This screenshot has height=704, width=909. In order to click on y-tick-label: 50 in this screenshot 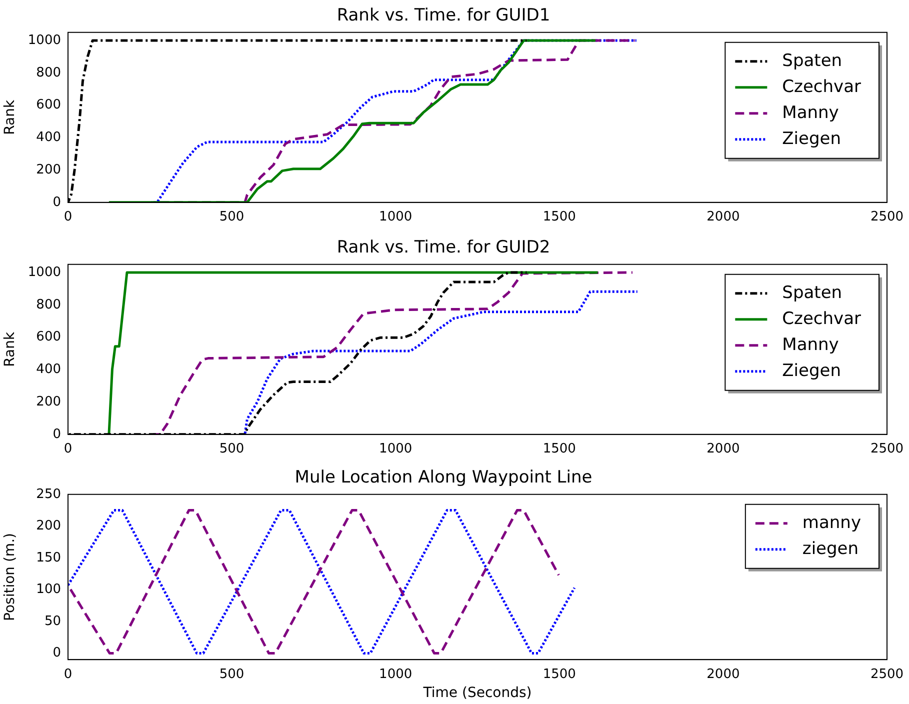, I will do `click(52, 621)`.